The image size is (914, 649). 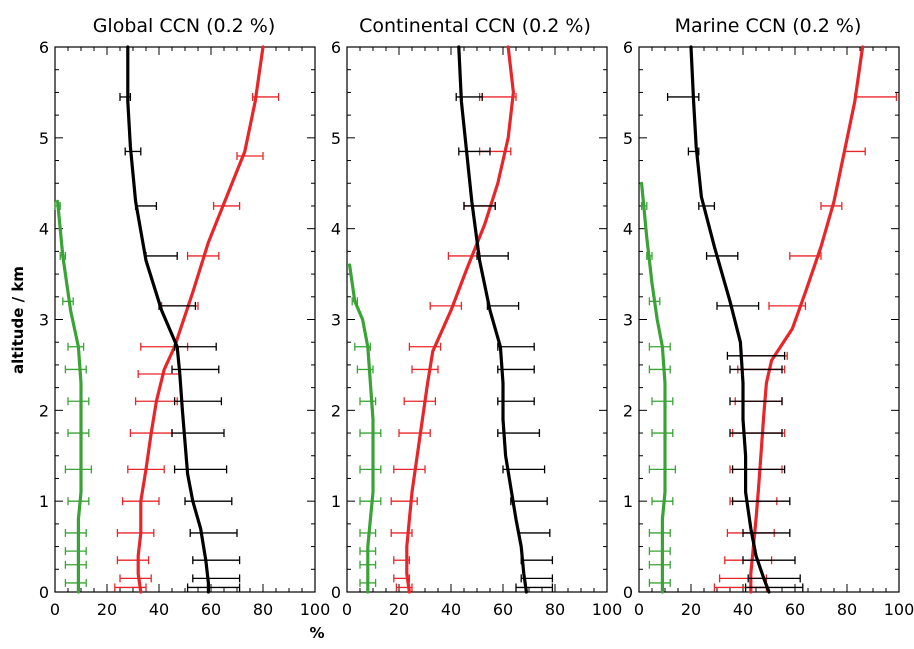 I want to click on x-tick-label: 20, so click(x=107, y=609).